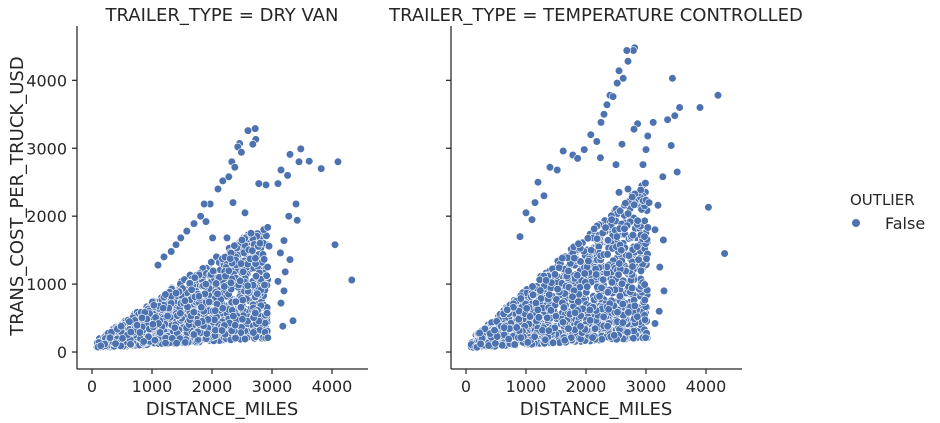  Describe the element at coordinates (51, 216) in the screenshot. I see `y-tick-labels: 0 1000 2000 3000 4000` at that location.